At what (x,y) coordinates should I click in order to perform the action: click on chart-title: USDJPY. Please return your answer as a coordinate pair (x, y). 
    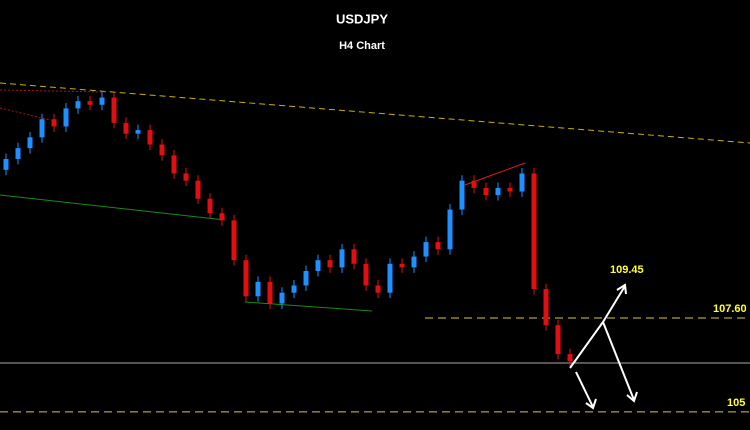
    Looking at the image, I should click on (362, 18).